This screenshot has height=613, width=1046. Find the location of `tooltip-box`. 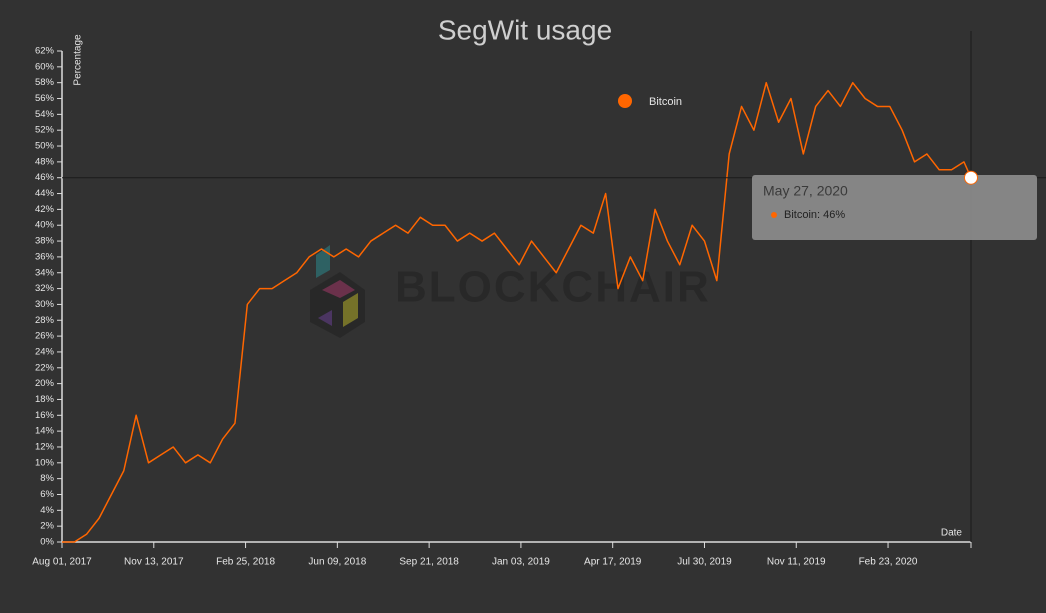

tooltip-box is located at coordinates (894, 207).